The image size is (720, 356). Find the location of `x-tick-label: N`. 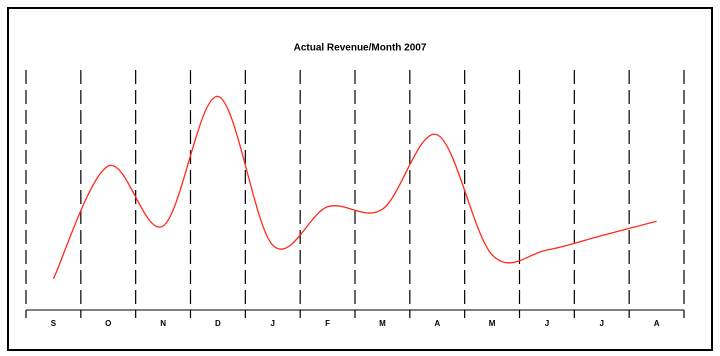

x-tick-label: N is located at coordinates (163, 323).